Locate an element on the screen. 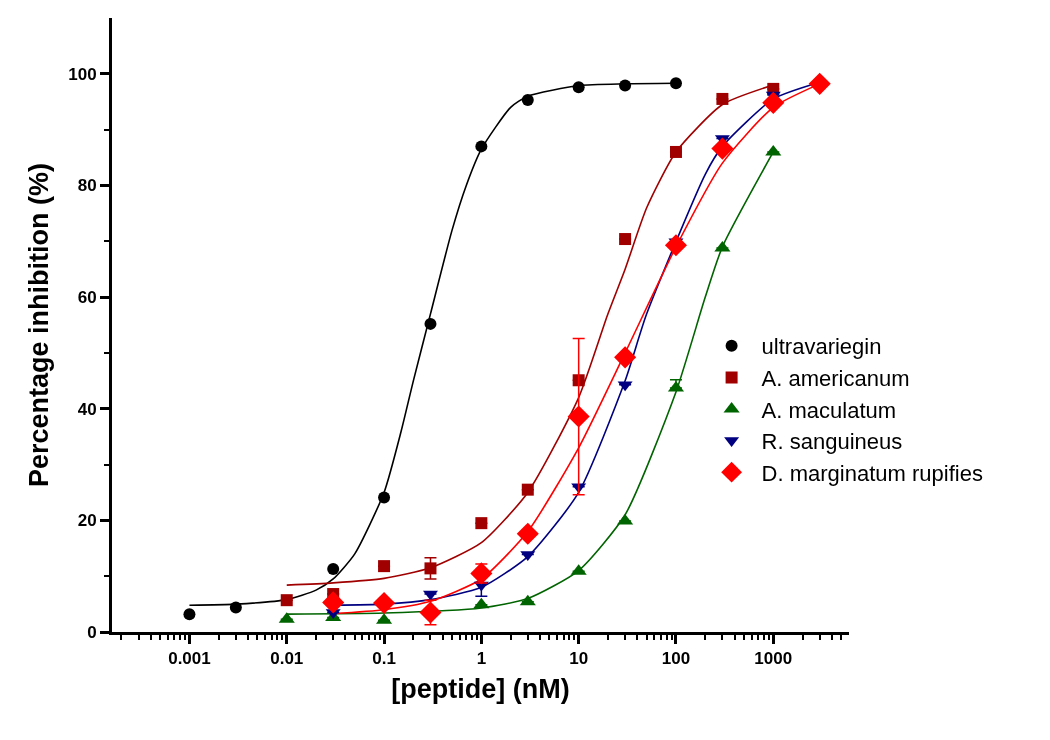 This screenshot has height=740, width=1050. y-tick-label: 60 is located at coordinates (87, 298).